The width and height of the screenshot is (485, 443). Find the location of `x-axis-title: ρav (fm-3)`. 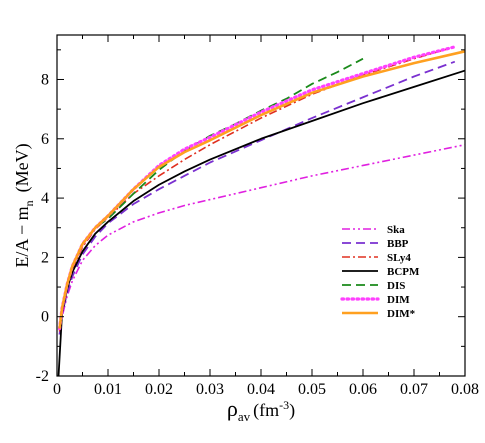

x-axis-title: ρav (fm-3) is located at coordinates (261, 410).